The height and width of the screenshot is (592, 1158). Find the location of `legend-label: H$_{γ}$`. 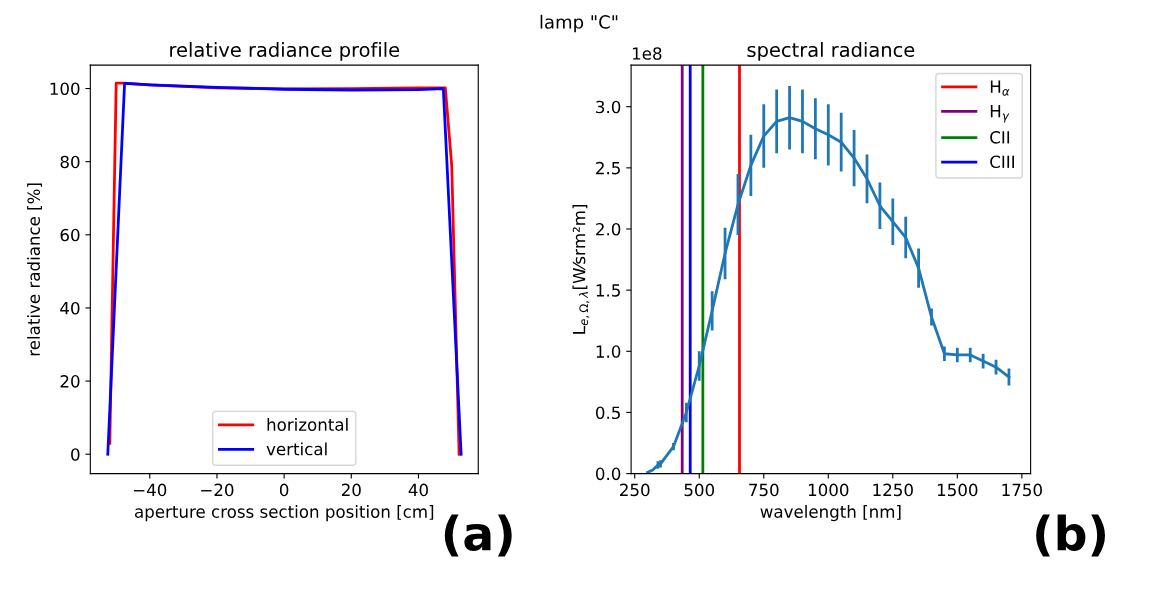

legend-label: H$_{γ}$ is located at coordinates (1000, 114).